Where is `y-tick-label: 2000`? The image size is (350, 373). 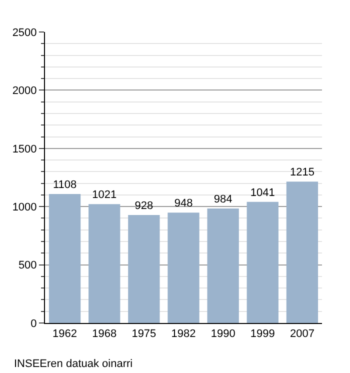
y-tick-label: 2000 is located at coordinates (24, 91).